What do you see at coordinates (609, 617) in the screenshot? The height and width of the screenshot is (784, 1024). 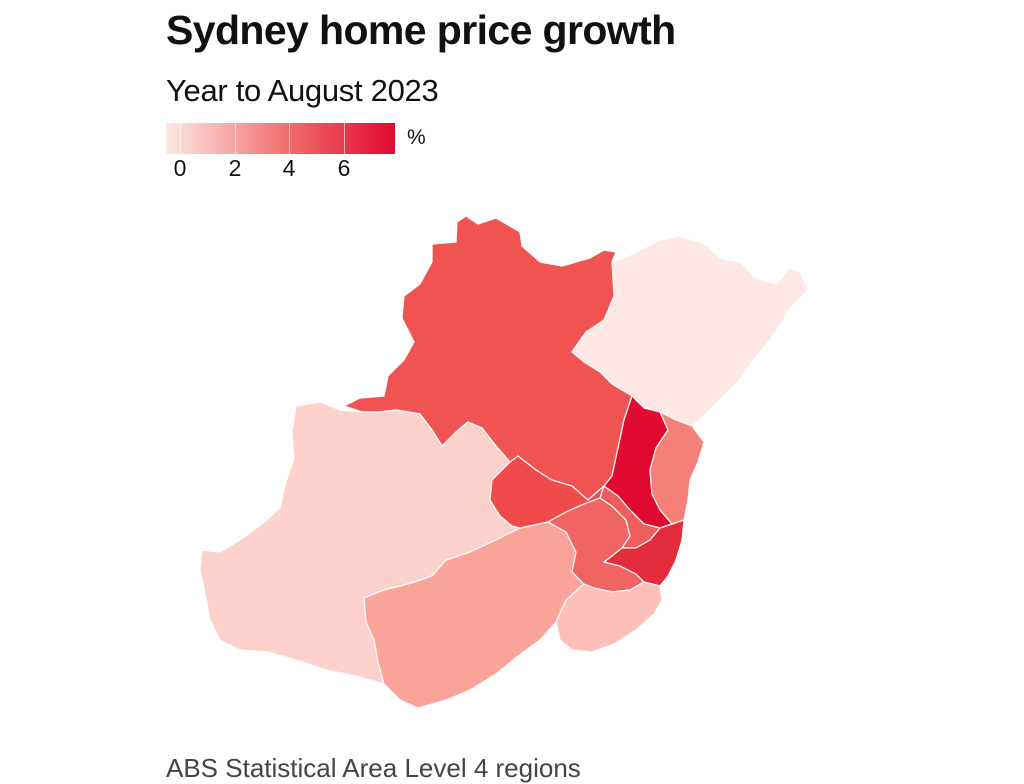 I see `region-sutherland` at bounding box center [609, 617].